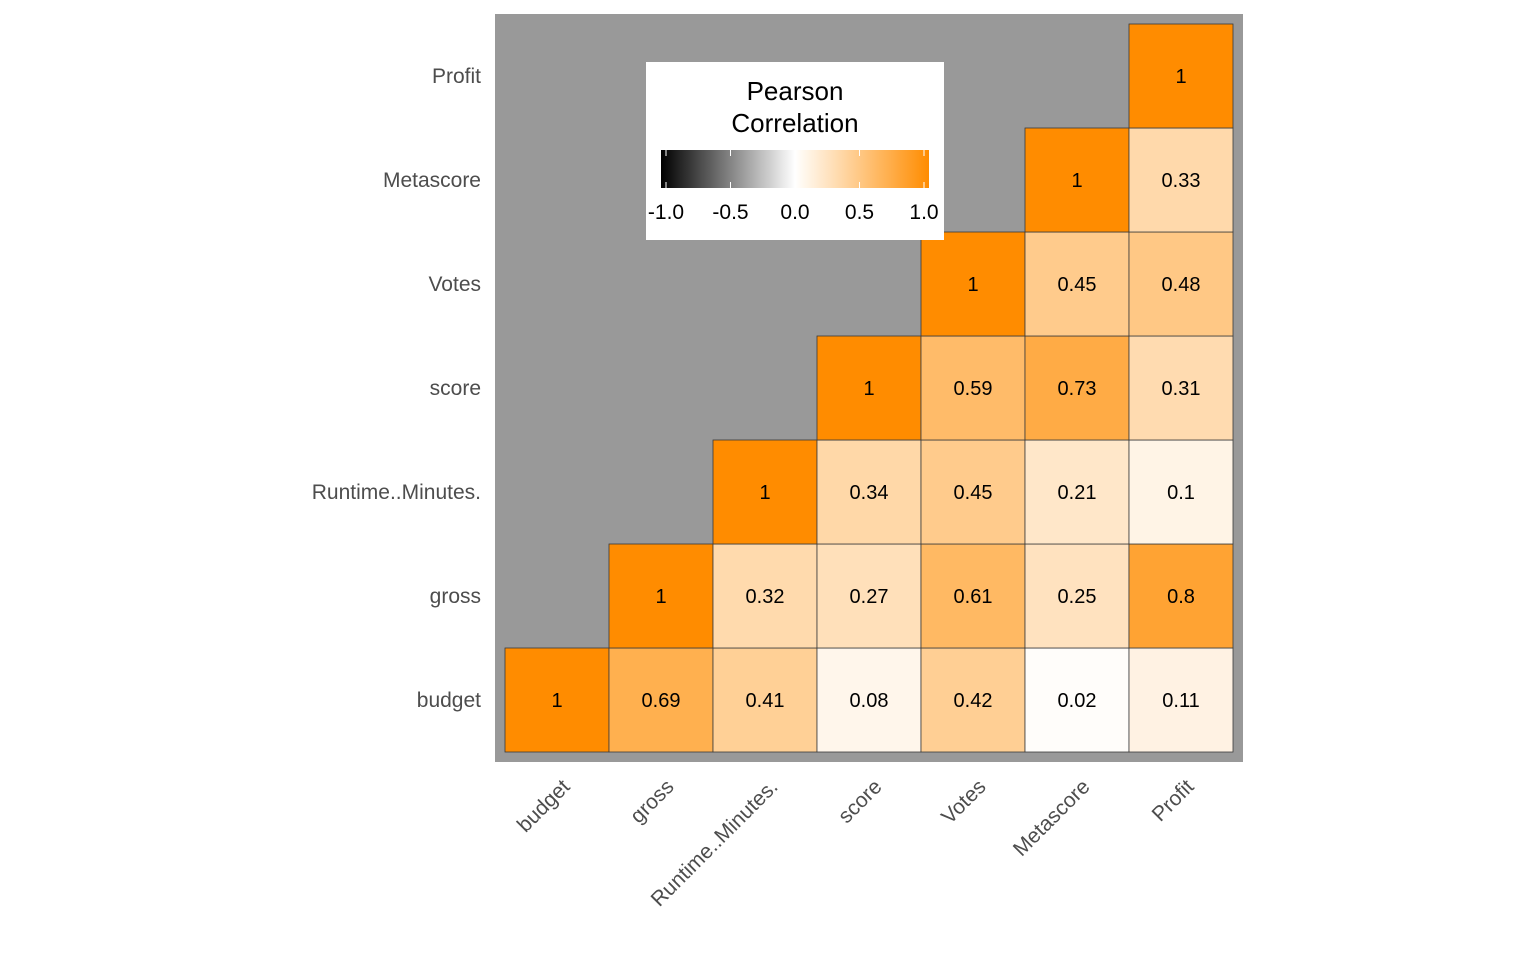  What do you see at coordinates (860, 801) in the screenshot?
I see `x-tick-label: score` at bounding box center [860, 801].